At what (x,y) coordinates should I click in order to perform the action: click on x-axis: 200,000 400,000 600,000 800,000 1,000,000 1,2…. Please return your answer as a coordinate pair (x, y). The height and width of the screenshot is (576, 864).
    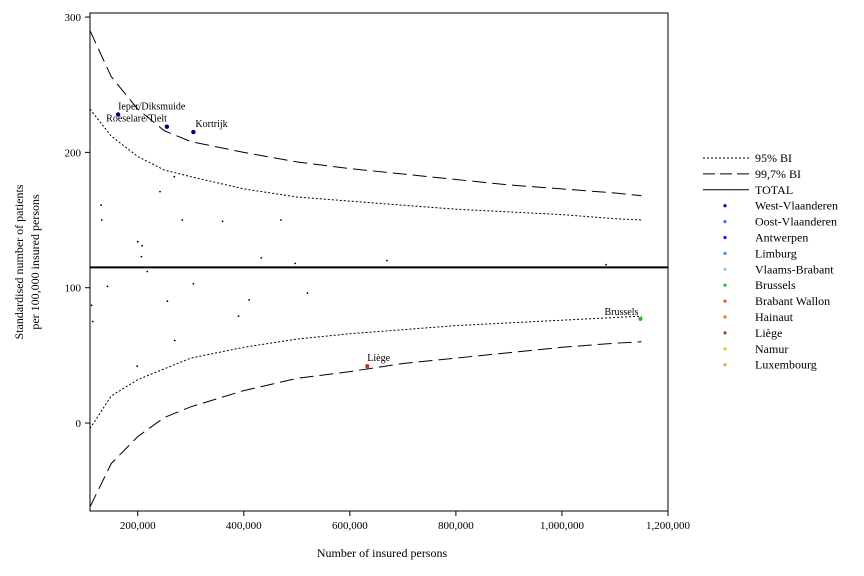
    Looking at the image, I should click on (405, 521).